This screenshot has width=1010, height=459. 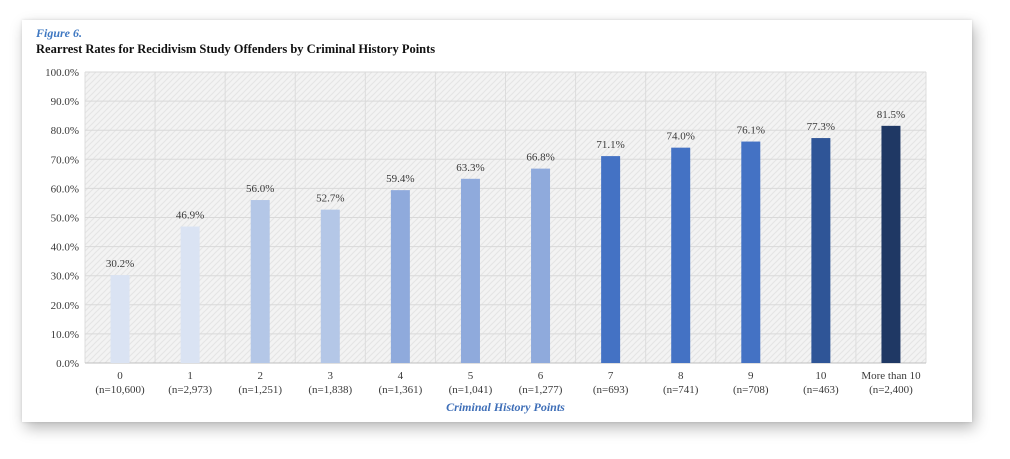 I want to click on category-count: (n=2,400), so click(x=891, y=390).